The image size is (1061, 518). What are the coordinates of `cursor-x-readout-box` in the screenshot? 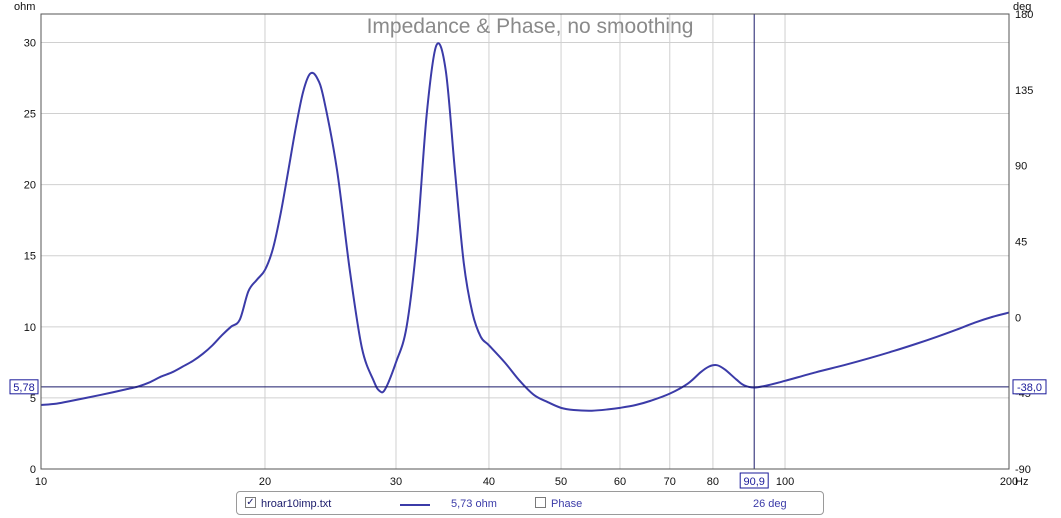 It's located at (754, 480).